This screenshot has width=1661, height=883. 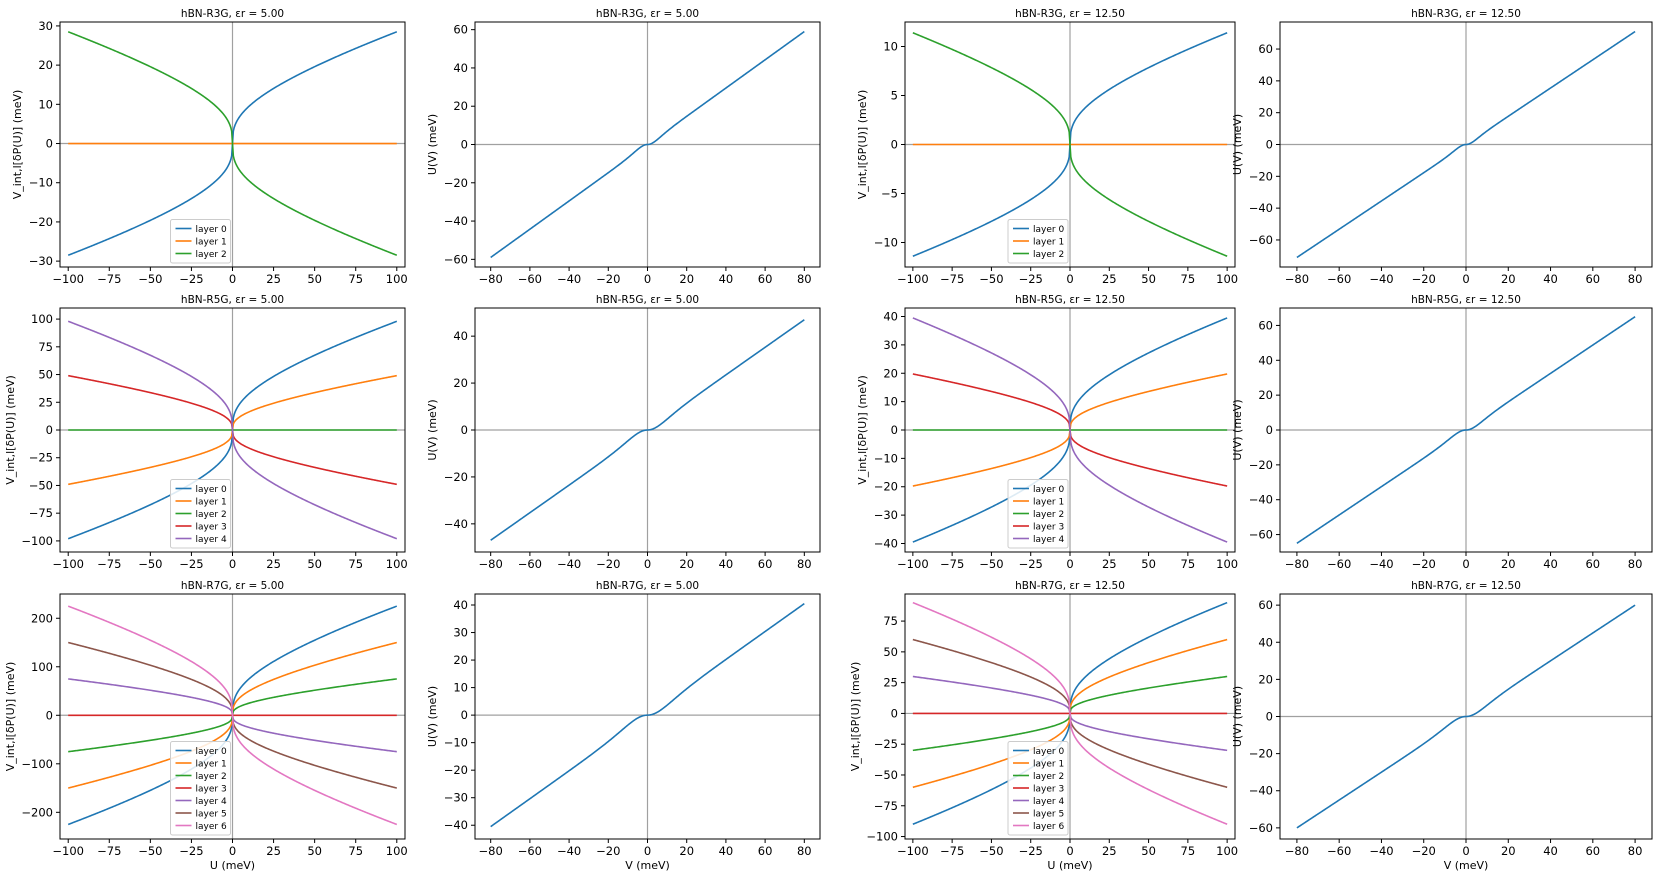 What do you see at coordinates (45, 375) in the screenshot?
I see `y-tick-label: 50` at bounding box center [45, 375].